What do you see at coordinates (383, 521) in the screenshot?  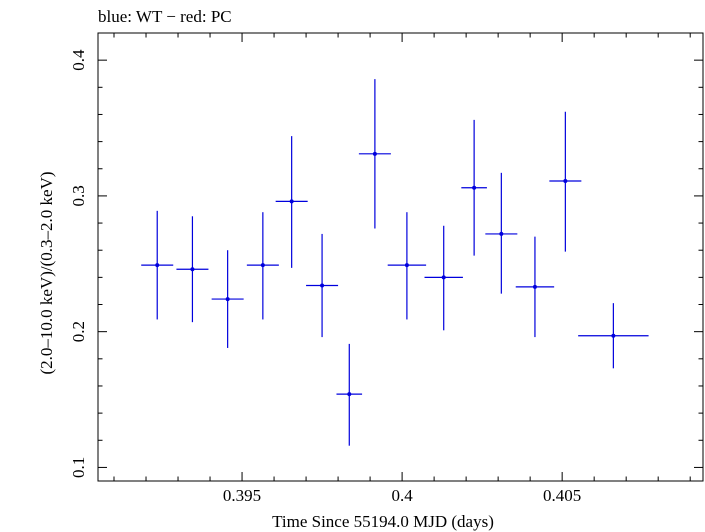 I see `x-axis-label: Time Since 55194.0 MJD (days)` at bounding box center [383, 521].